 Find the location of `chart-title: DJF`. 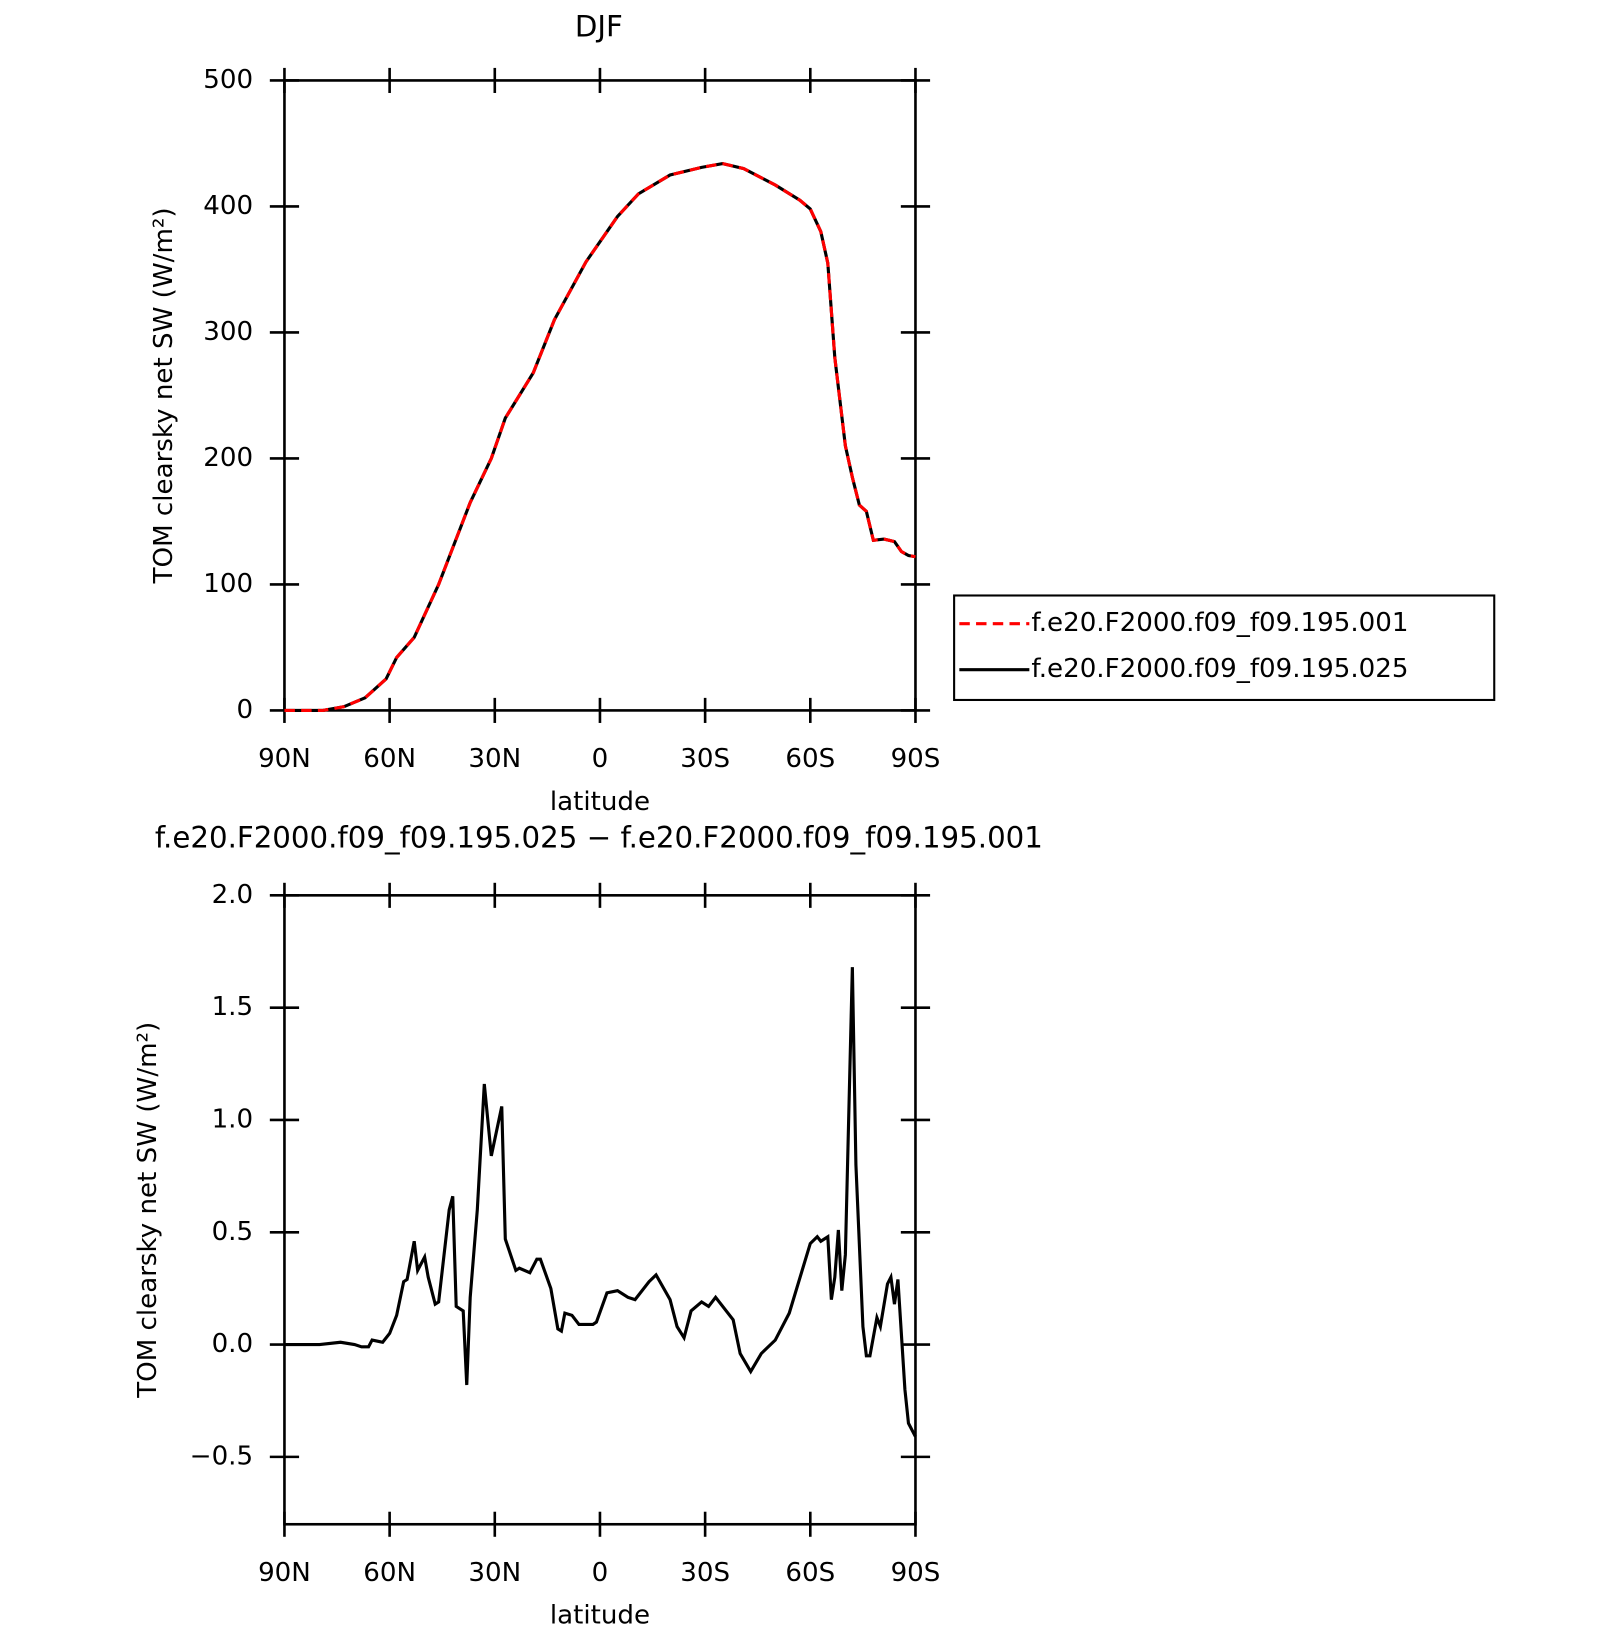

chart-title: DJF is located at coordinates (599, 27).